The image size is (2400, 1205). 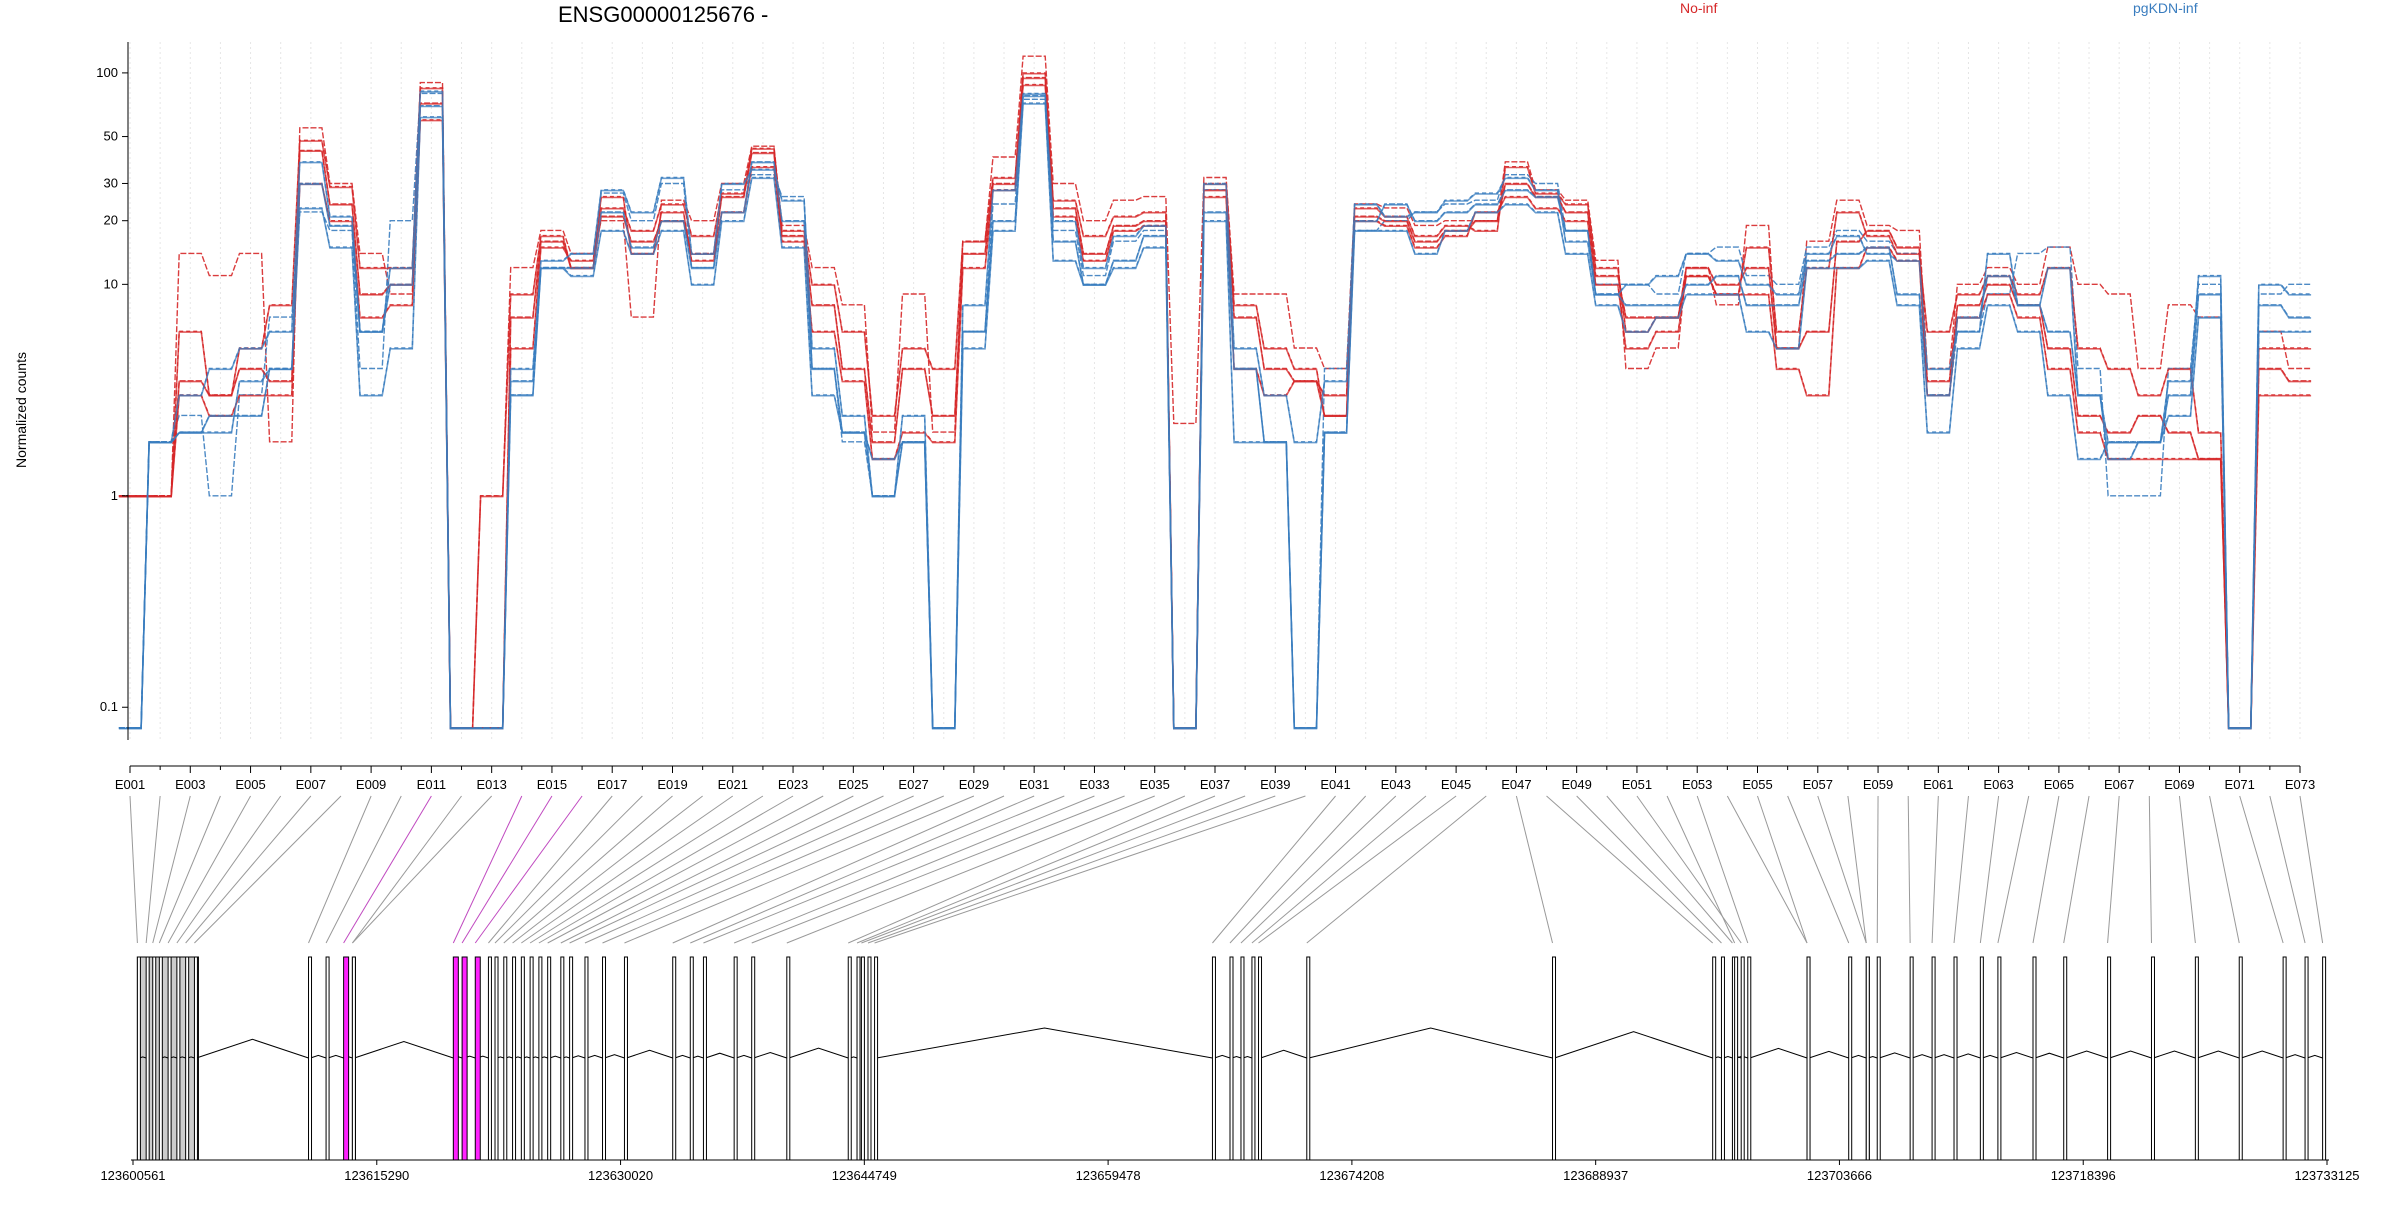 What do you see at coordinates (1396, 784) in the screenshot?
I see `x-tick-label: E043` at bounding box center [1396, 784].